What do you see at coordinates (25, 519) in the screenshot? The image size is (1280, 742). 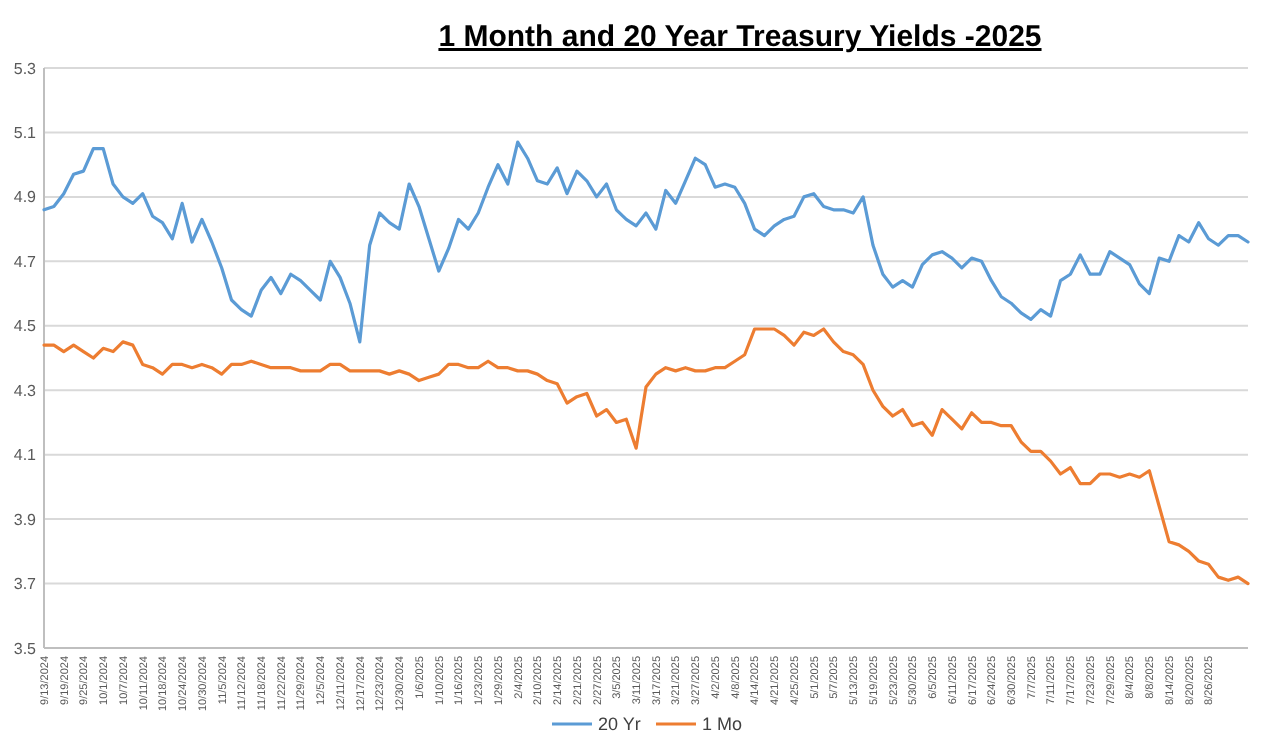 I see `y-tick-label: 3.9` at bounding box center [25, 519].